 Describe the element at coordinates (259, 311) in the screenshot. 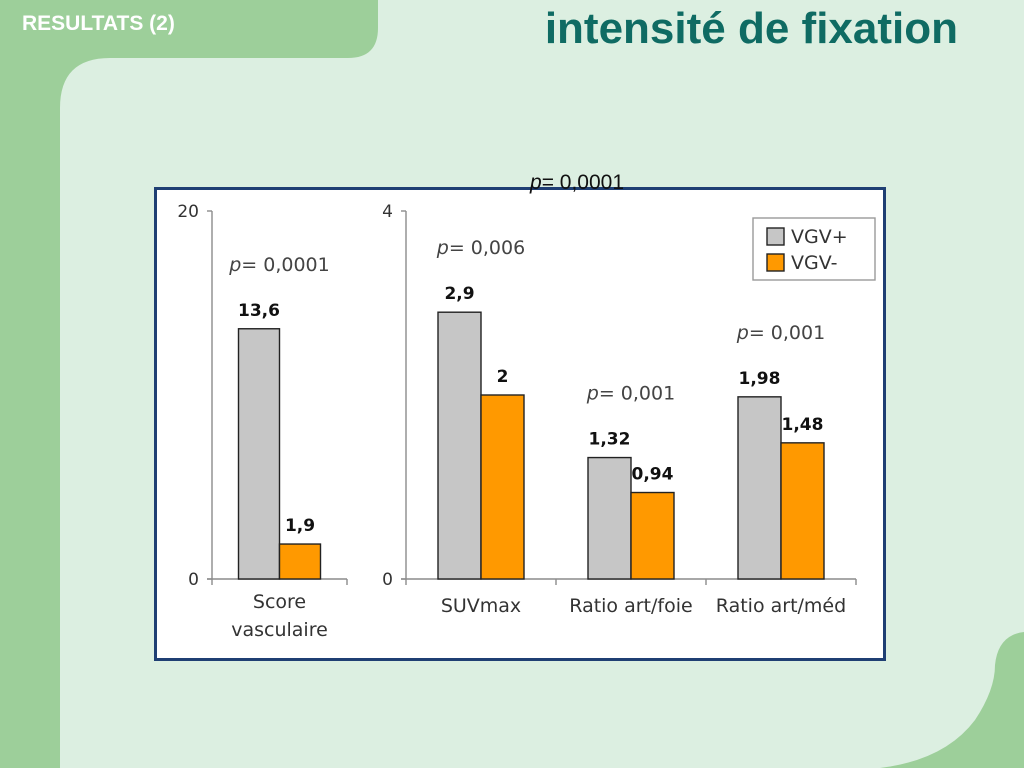

I see `bar-value-label: 13,6` at that location.